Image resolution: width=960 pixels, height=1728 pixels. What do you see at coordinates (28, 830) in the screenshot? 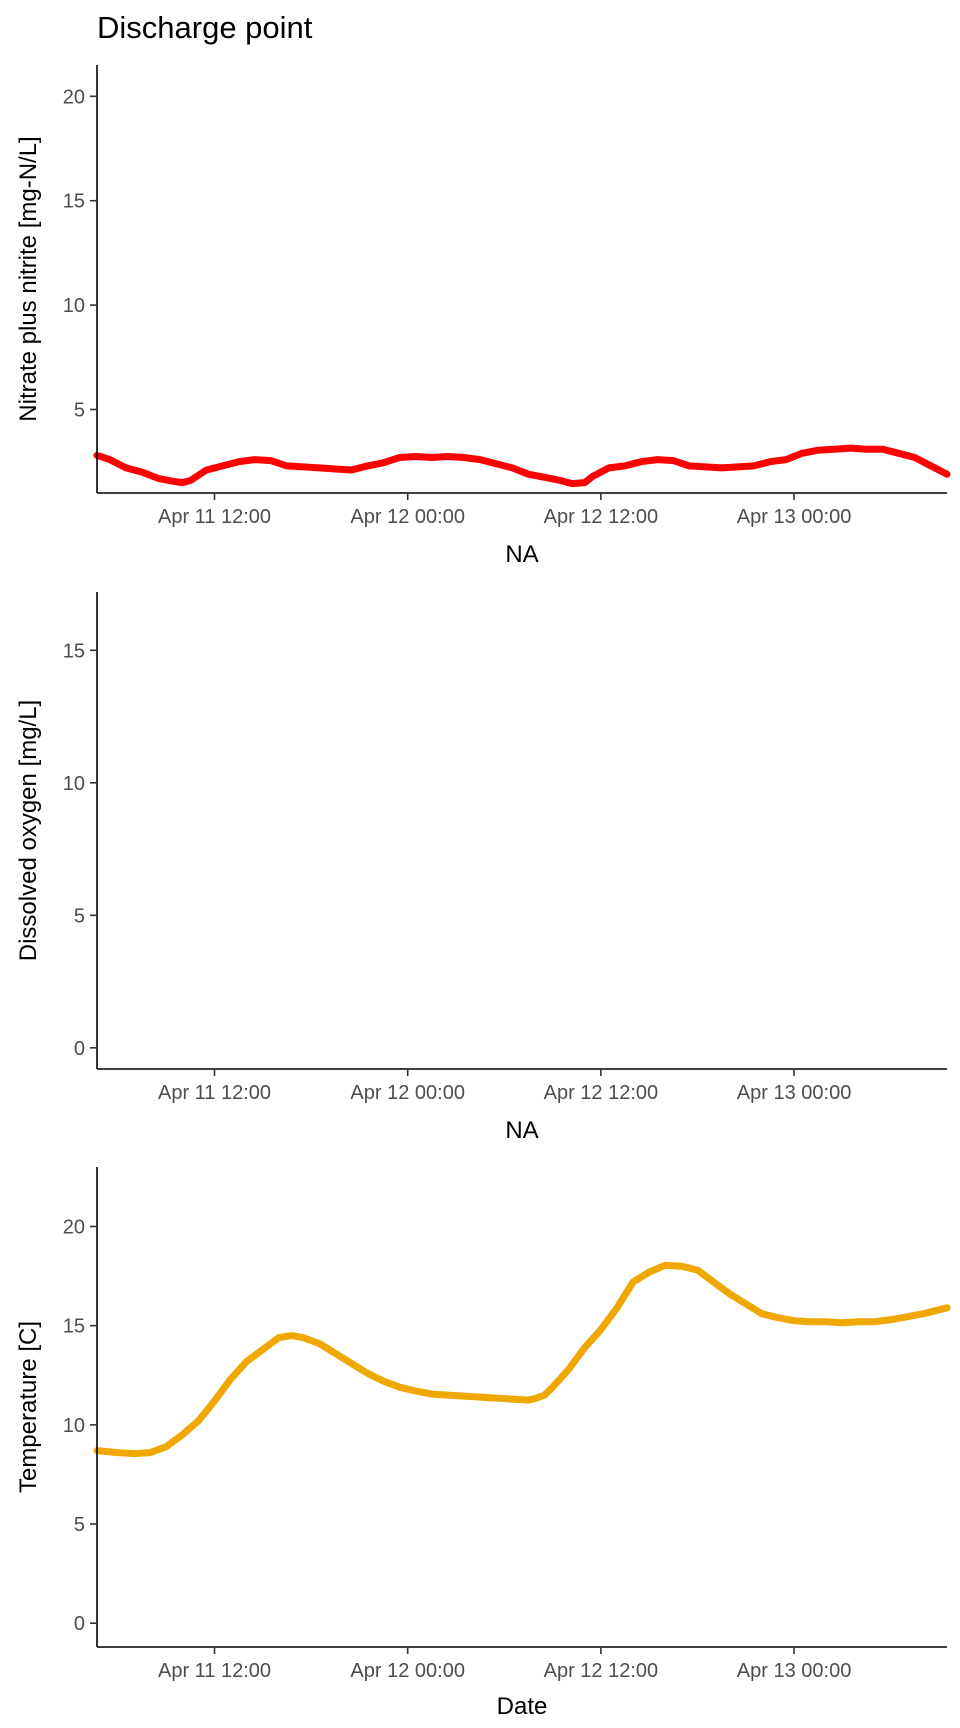
I see `y-axis-title: Dissolved oxygen [mg/L]` at bounding box center [28, 830].